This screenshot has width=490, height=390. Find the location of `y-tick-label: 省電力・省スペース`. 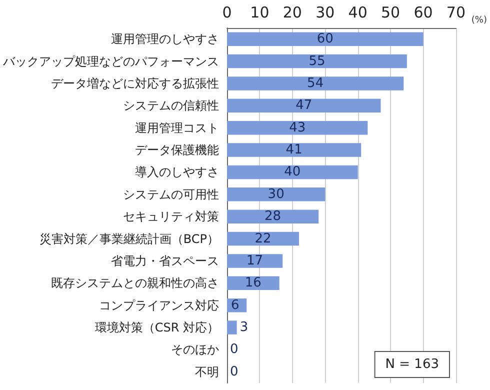

y-tick-label: 省電力・省スペース is located at coordinates (165, 261).